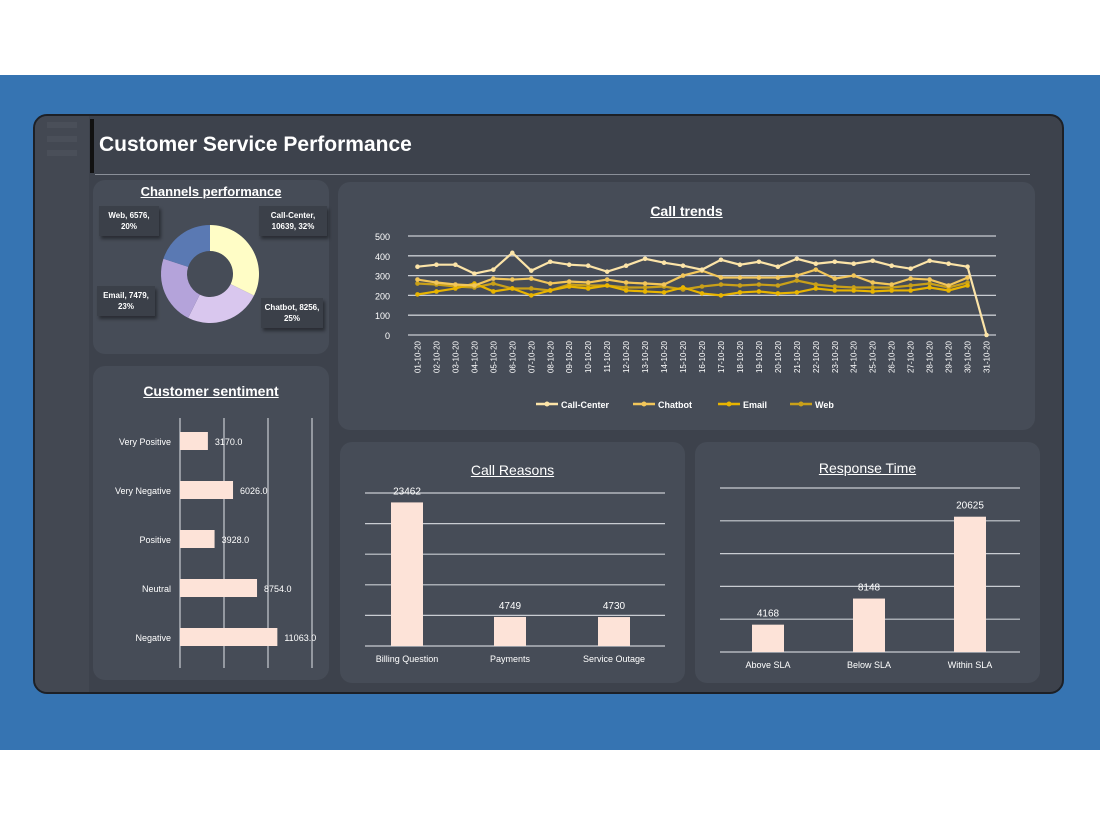 The image size is (1100, 825). Describe the element at coordinates (869, 665) in the screenshot. I see `category-label: Below SLA` at that location.